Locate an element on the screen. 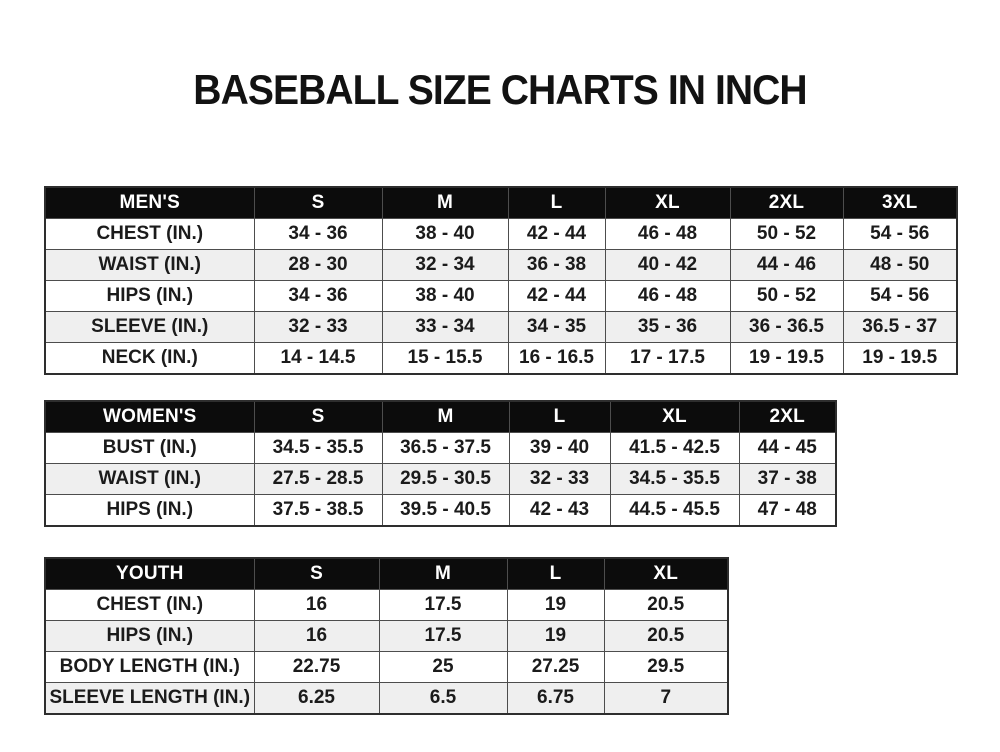 This screenshot has width=1000, height=752. size-value: 17 - 17.5 is located at coordinates (667, 358).